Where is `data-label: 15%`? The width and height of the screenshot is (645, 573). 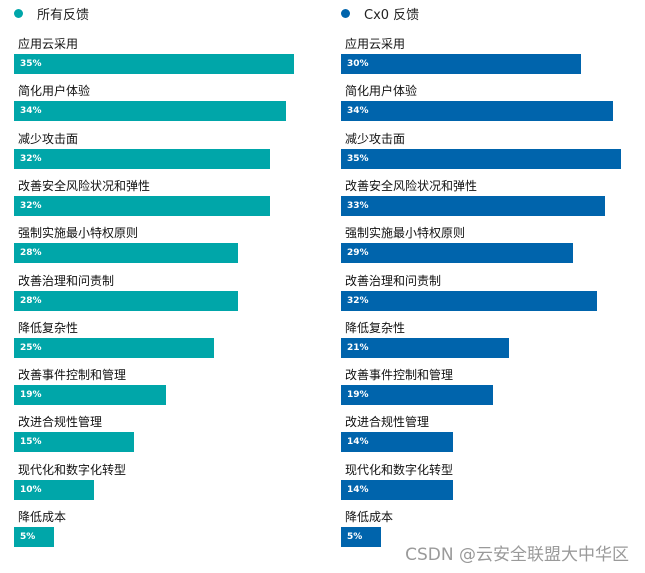
data-label: 15% is located at coordinates (31, 442).